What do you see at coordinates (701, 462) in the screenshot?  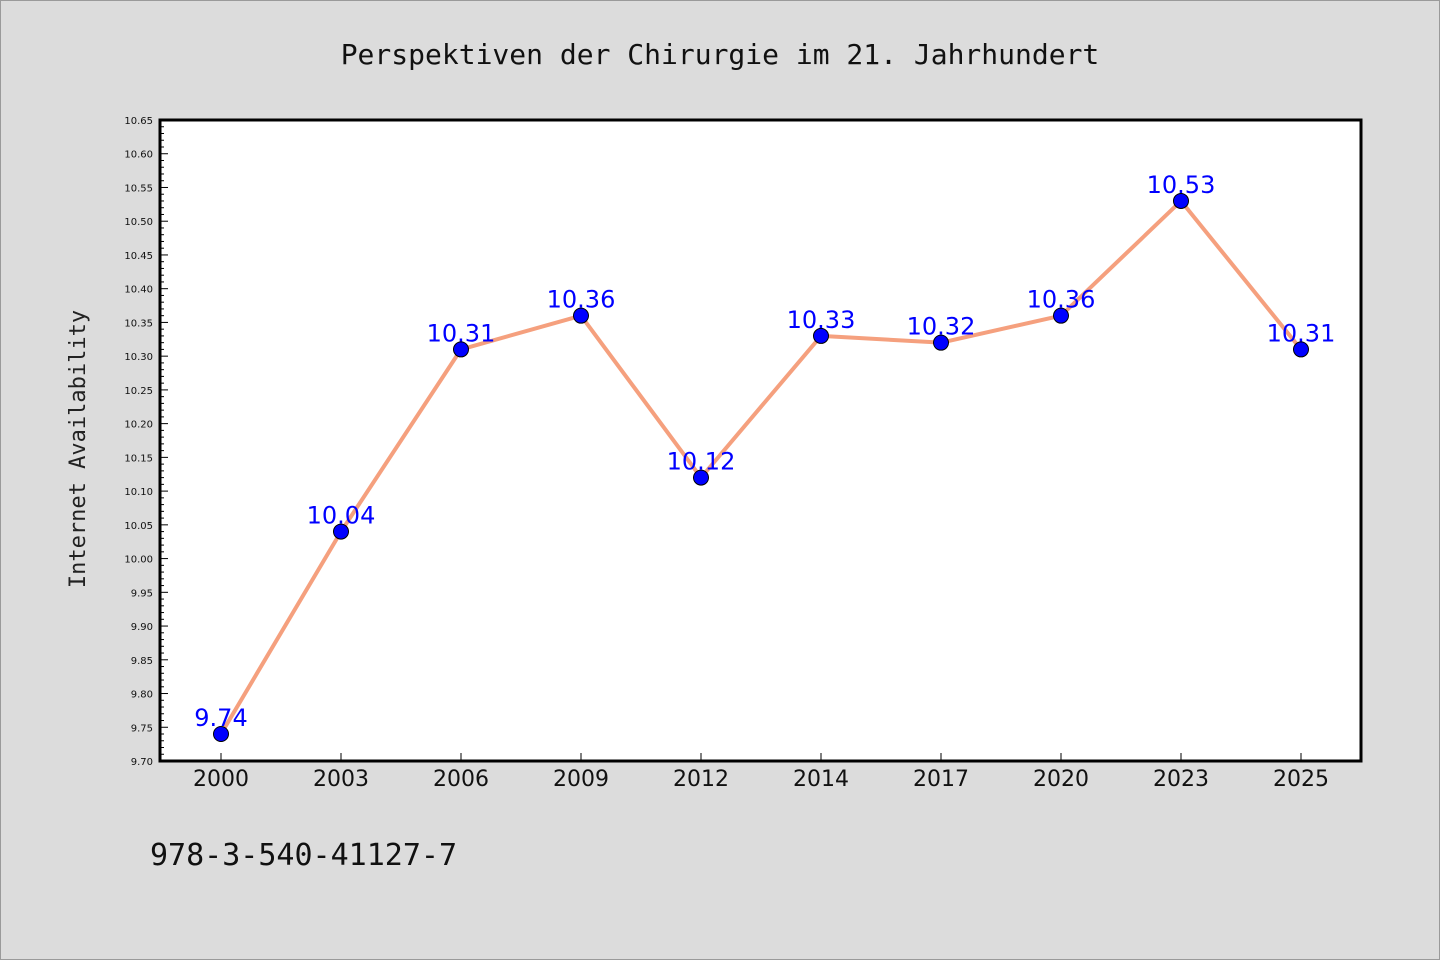 I see `data-label: 10.12` at bounding box center [701, 462].